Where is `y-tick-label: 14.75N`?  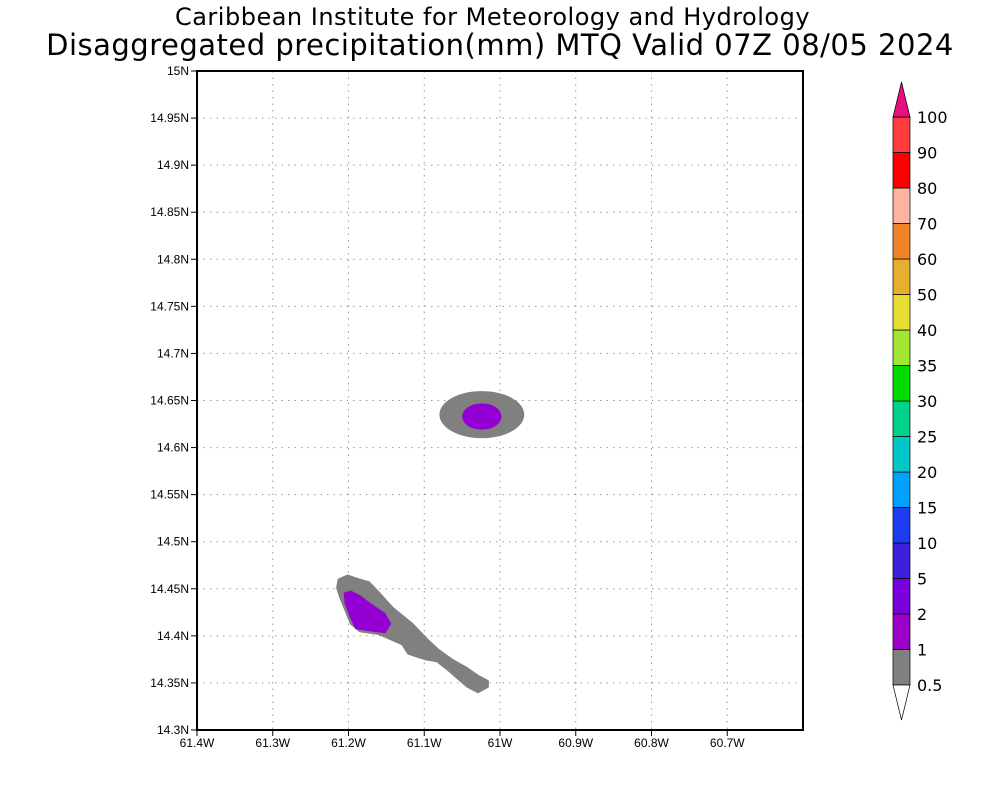 y-tick-label: 14.75N is located at coordinates (169, 306).